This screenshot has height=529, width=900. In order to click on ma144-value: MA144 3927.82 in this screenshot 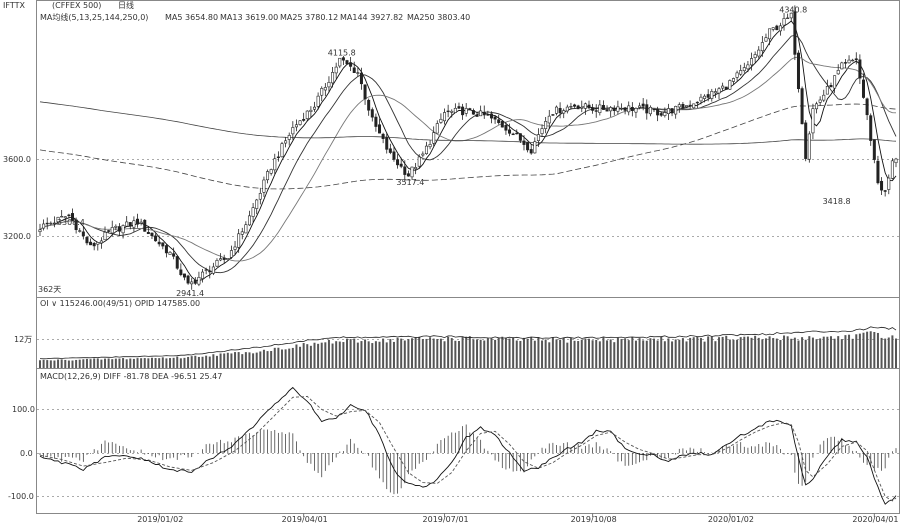, I will do `click(371, 17)`.